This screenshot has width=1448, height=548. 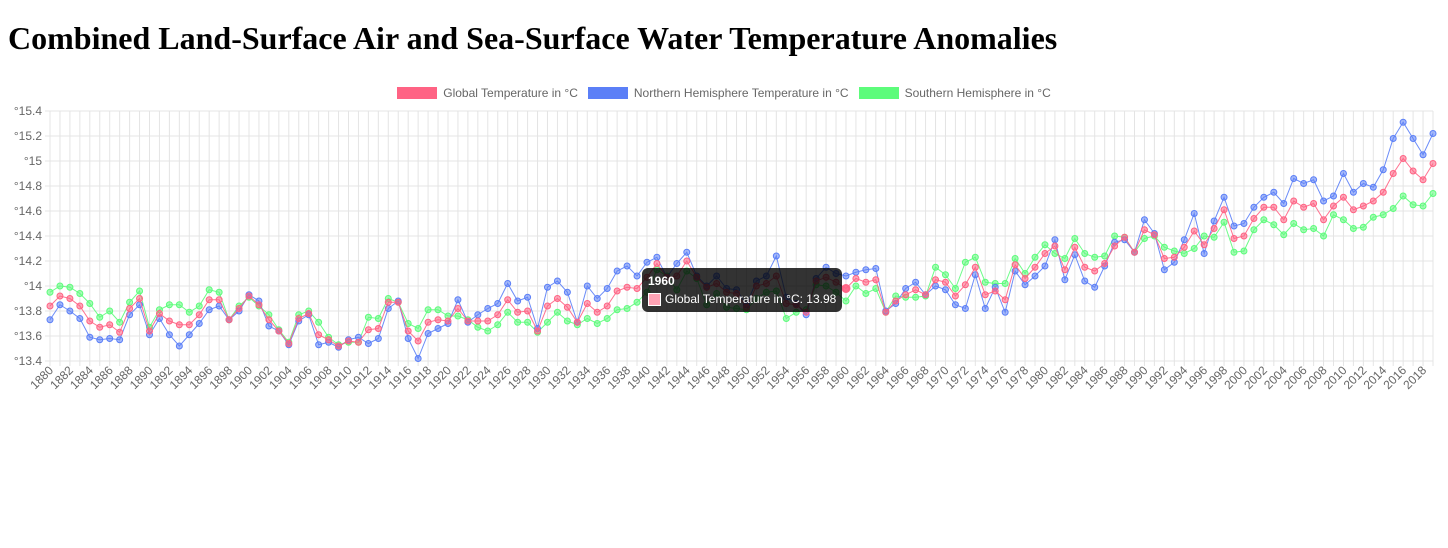 What do you see at coordinates (742, 290) in the screenshot?
I see `chart-tooltip: 1960 Global Temperature in °C: 13.98` at bounding box center [742, 290].